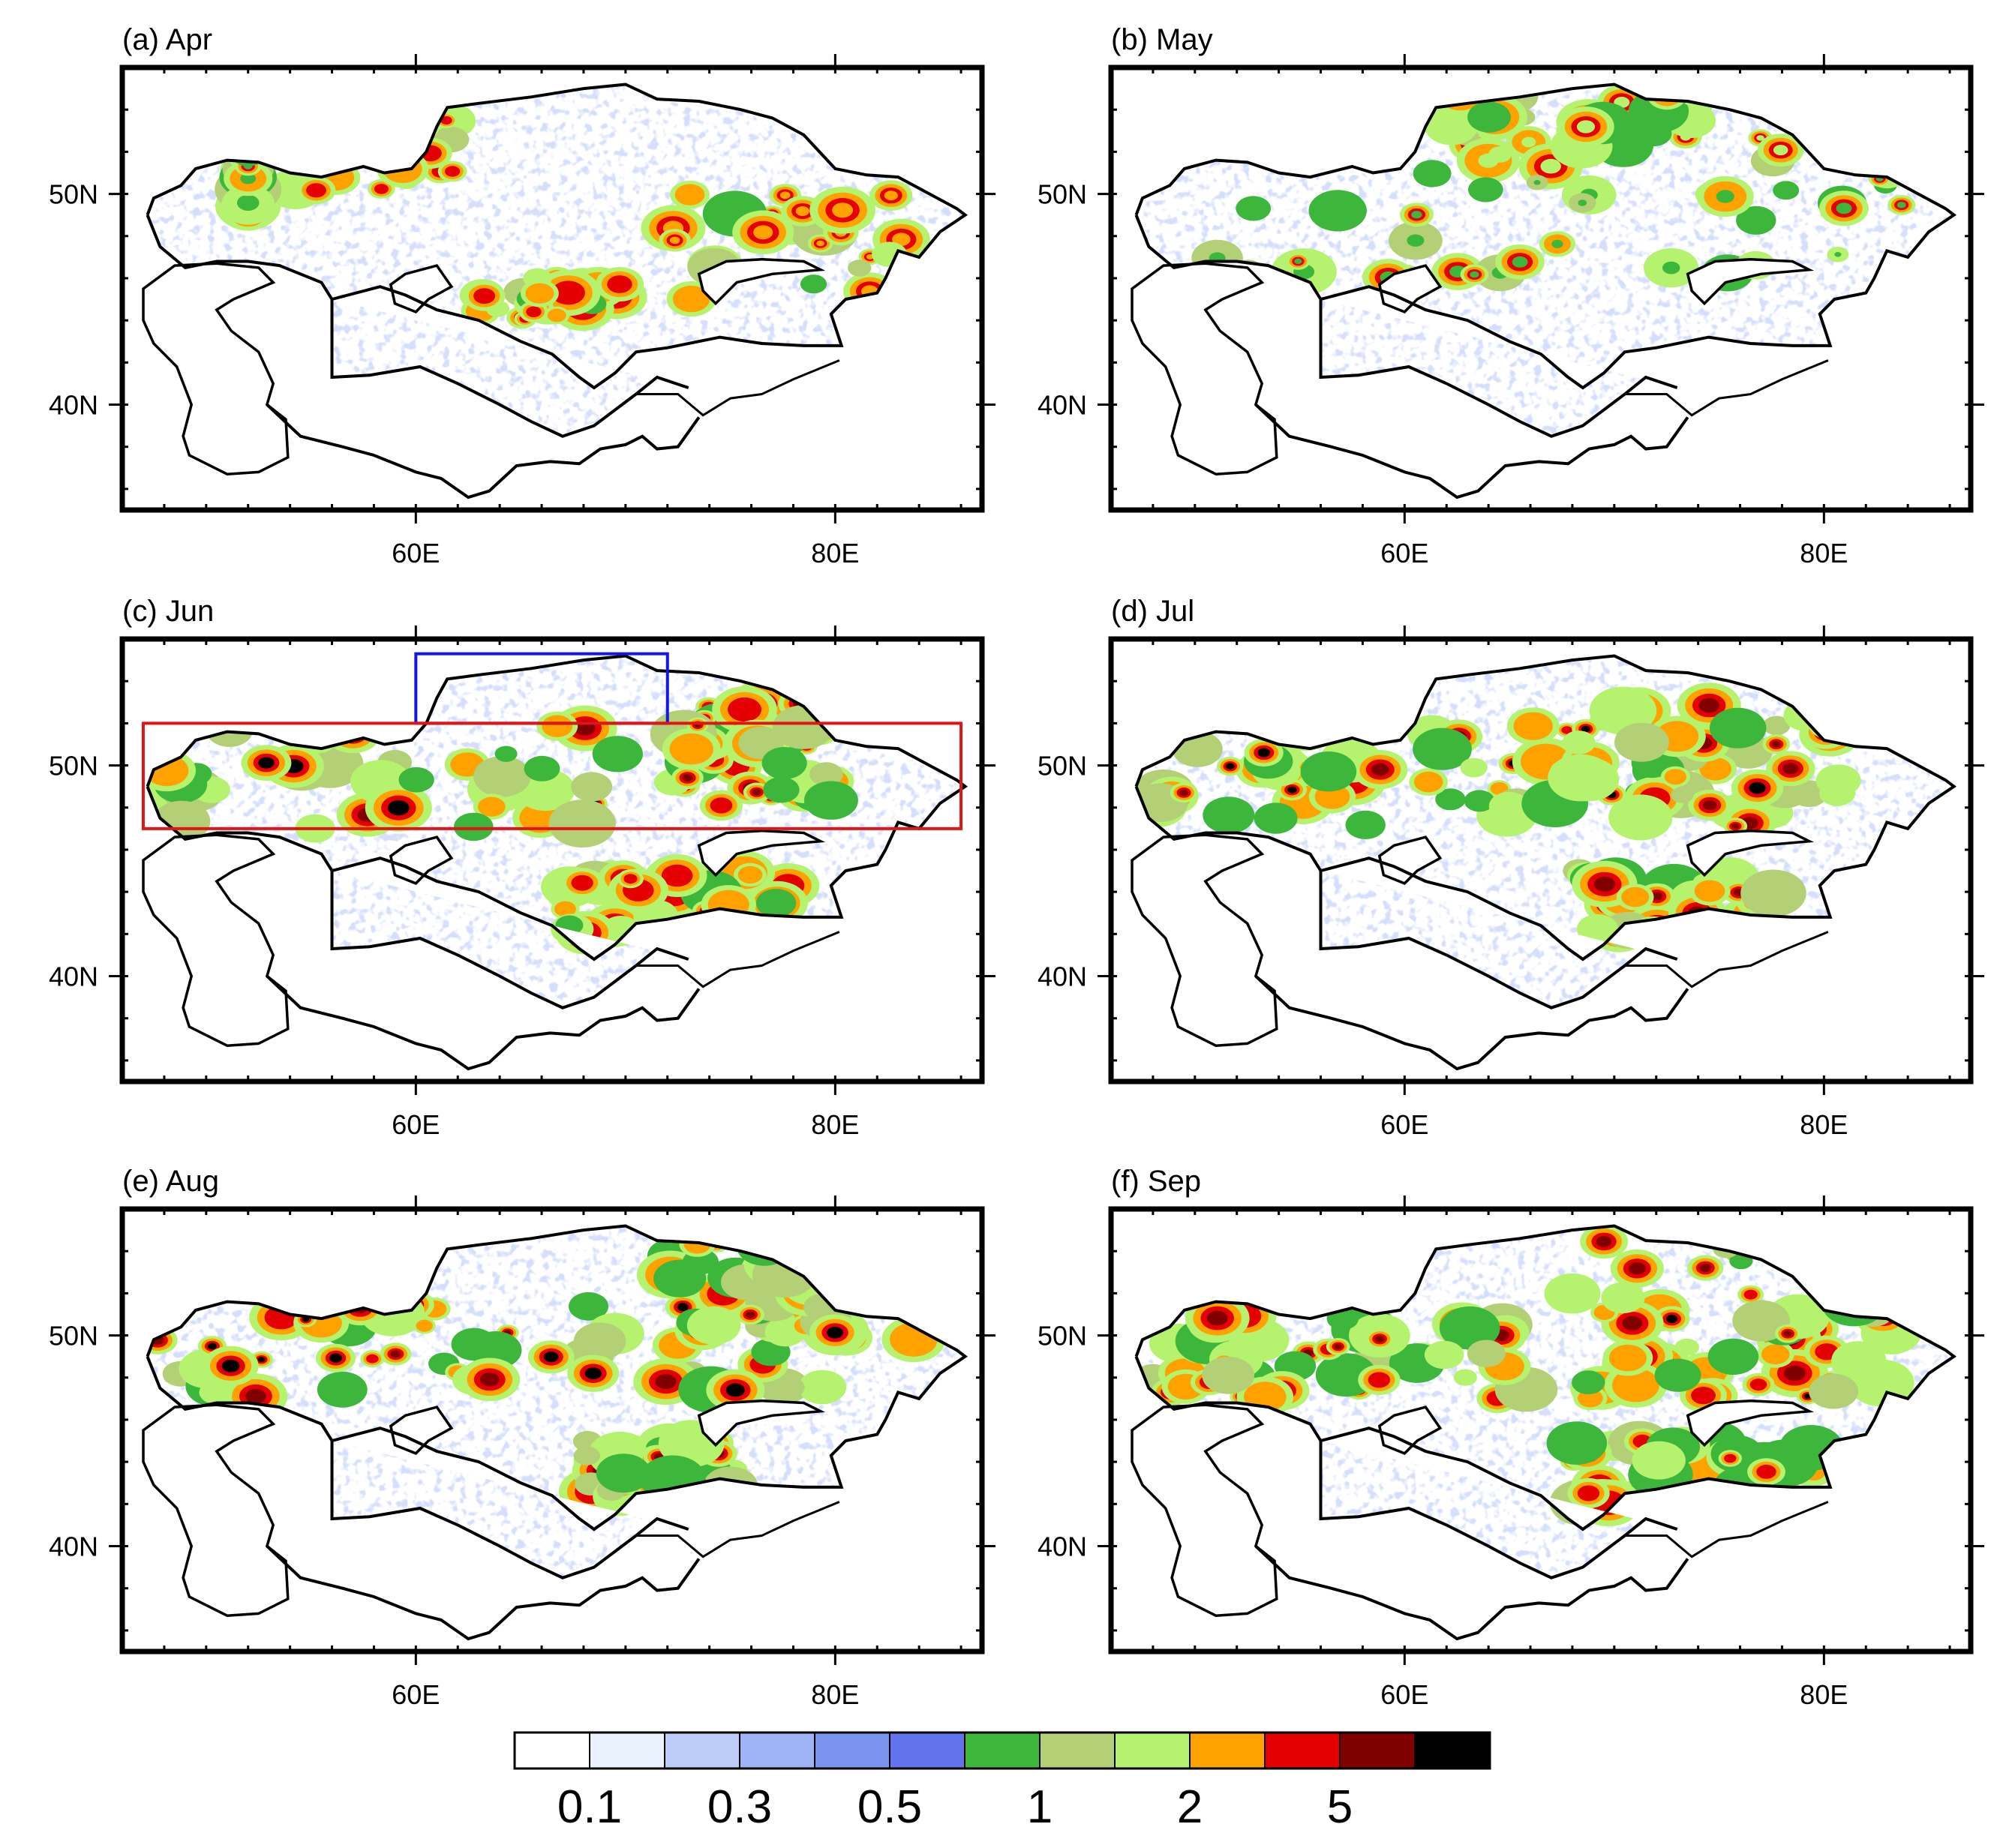 Image resolution: width=2006 pixels, height=1848 pixels. What do you see at coordinates (1156, 1181) in the screenshot?
I see `panel-title: (f) Sep` at bounding box center [1156, 1181].